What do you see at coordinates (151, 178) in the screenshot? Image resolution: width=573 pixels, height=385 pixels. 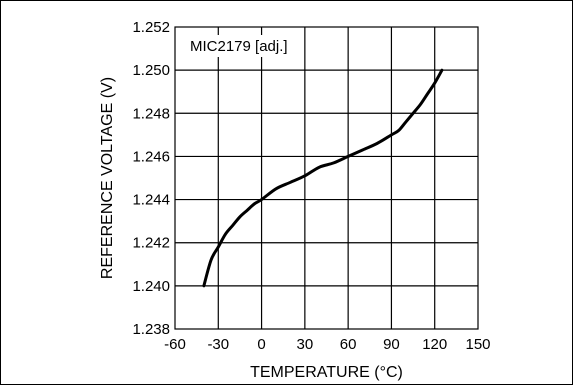 I see `y-tick-labels: 1.238 1.240 1.242 1.244 1.246 1.248 1.250 1.252` at bounding box center [151, 178].